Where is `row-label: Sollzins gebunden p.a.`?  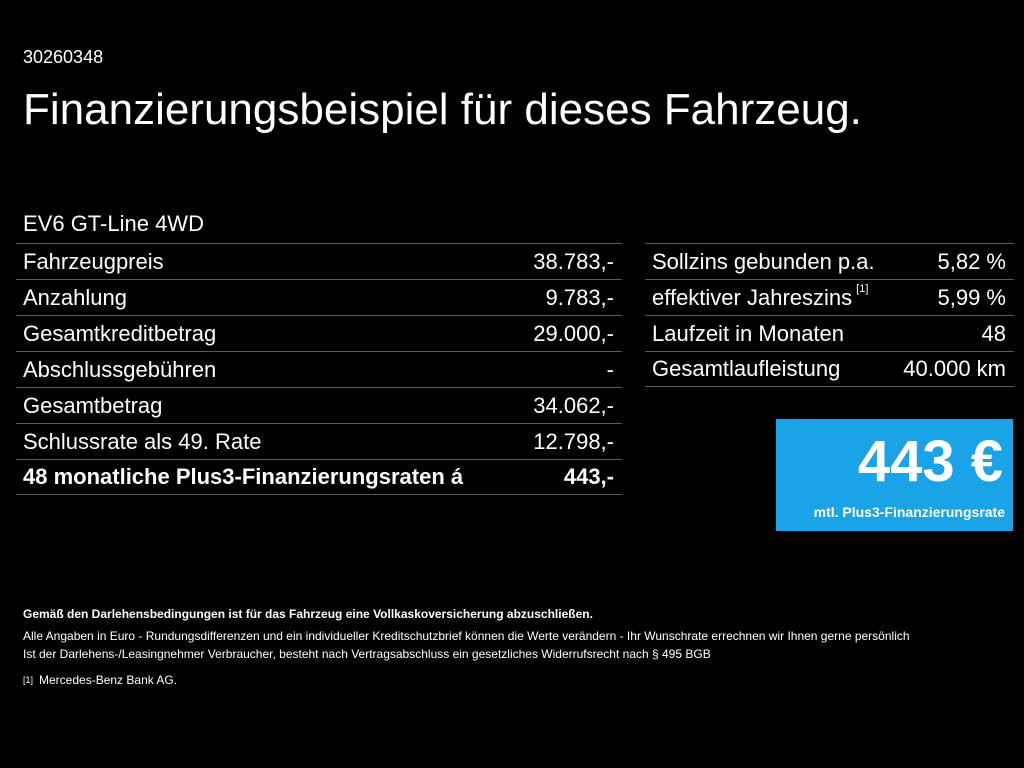
row-label: Sollzins gebunden p.a. is located at coordinates (763, 262).